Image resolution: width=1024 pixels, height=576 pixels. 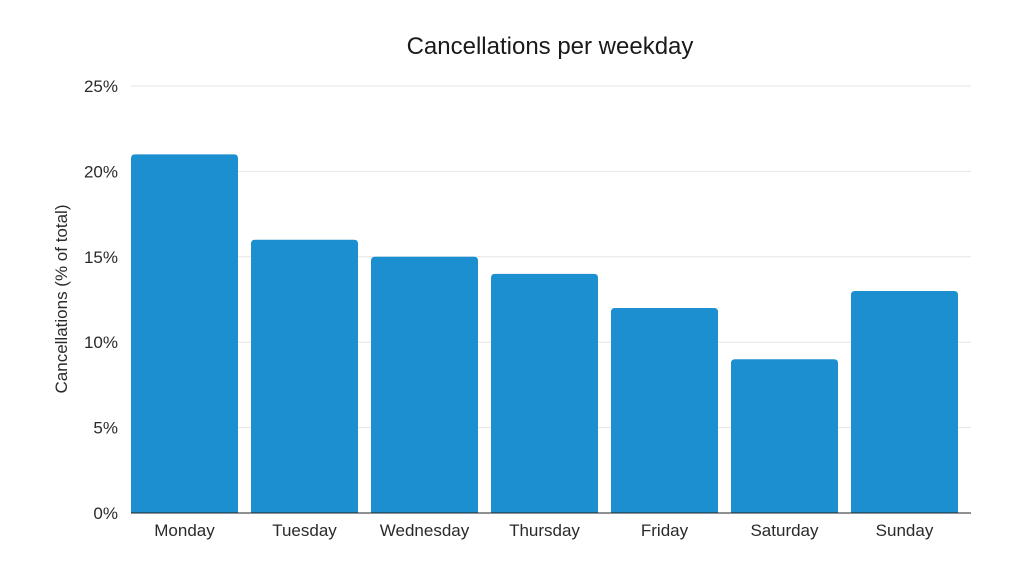 What do you see at coordinates (101, 342) in the screenshot?
I see `y-tick-label: 10%` at bounding box center [101, 342].